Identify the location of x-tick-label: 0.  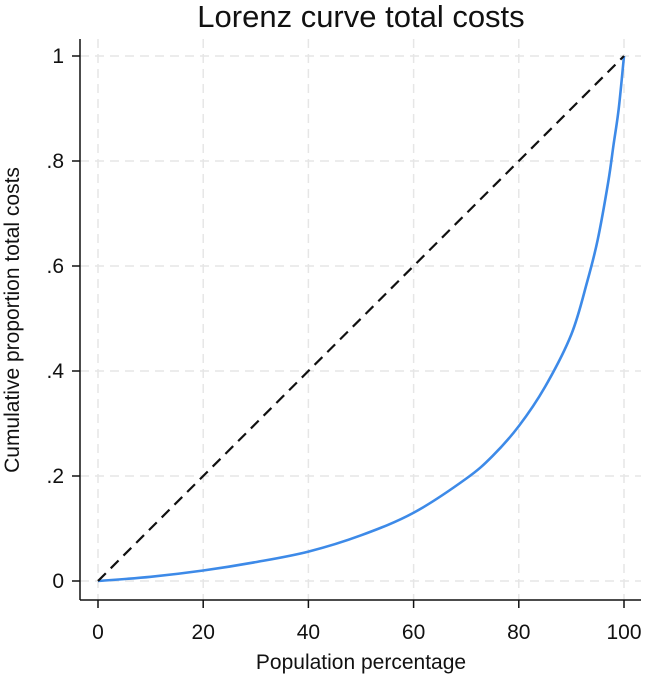
(98, 632).